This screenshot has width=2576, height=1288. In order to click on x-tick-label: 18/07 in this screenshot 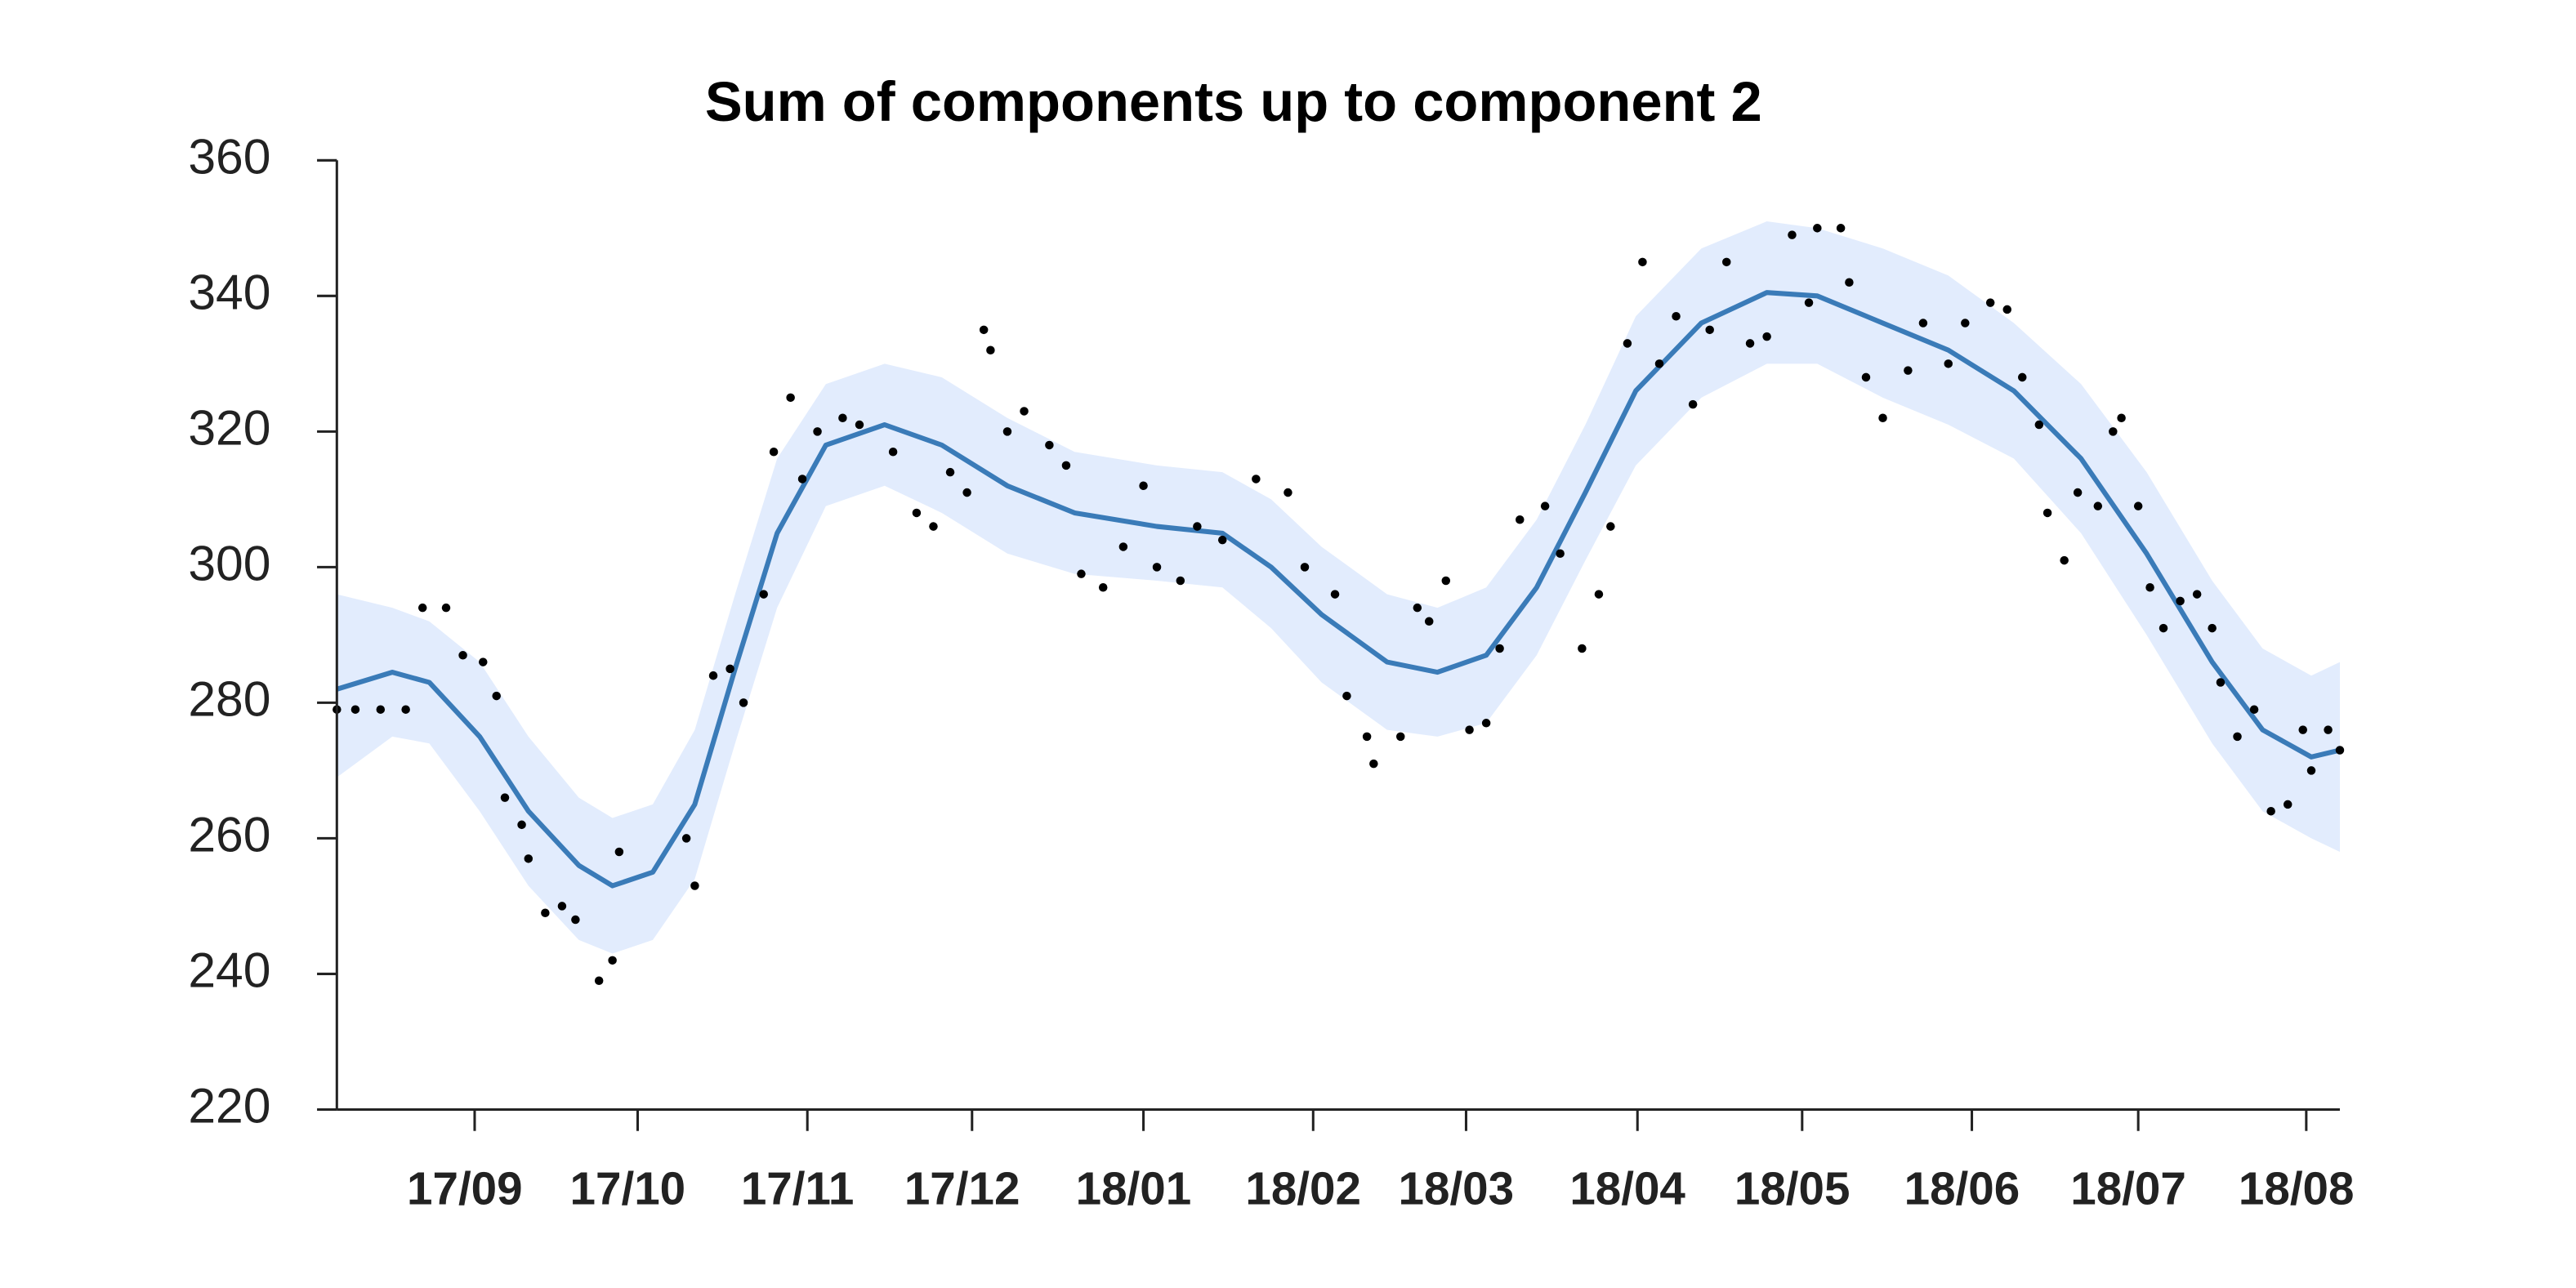, I will do `click(2128, 1188)`.